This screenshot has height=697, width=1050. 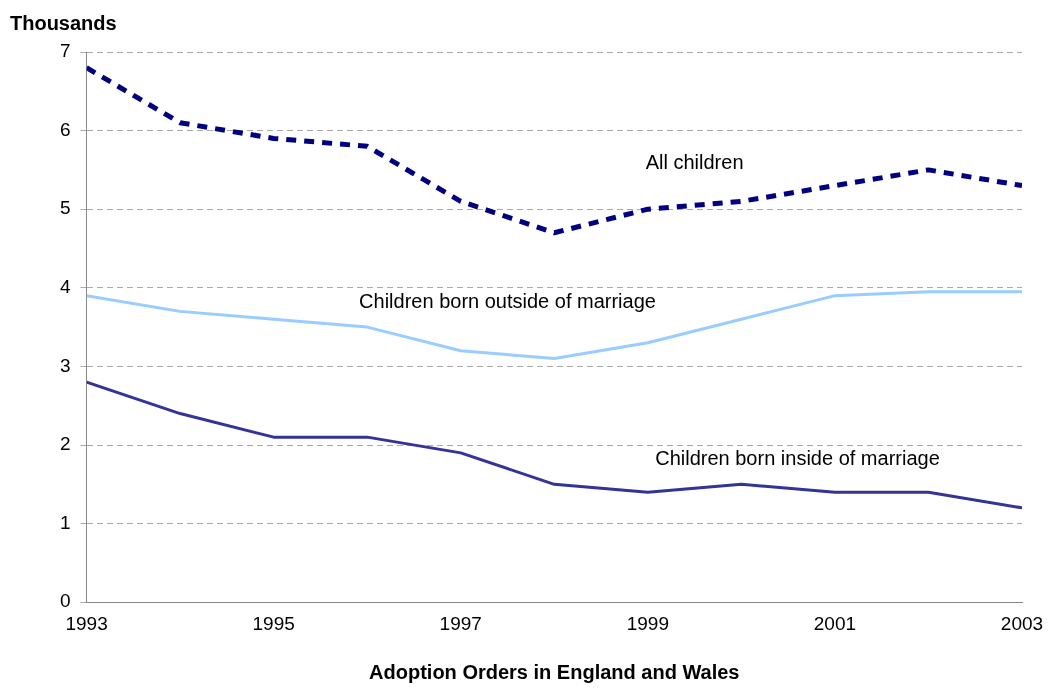 What do you see at coordinates (554, 671) in the screenshot?
I see `x-axis-title: Adoption Orders in England and Wales` at bounding box center [554, 671].